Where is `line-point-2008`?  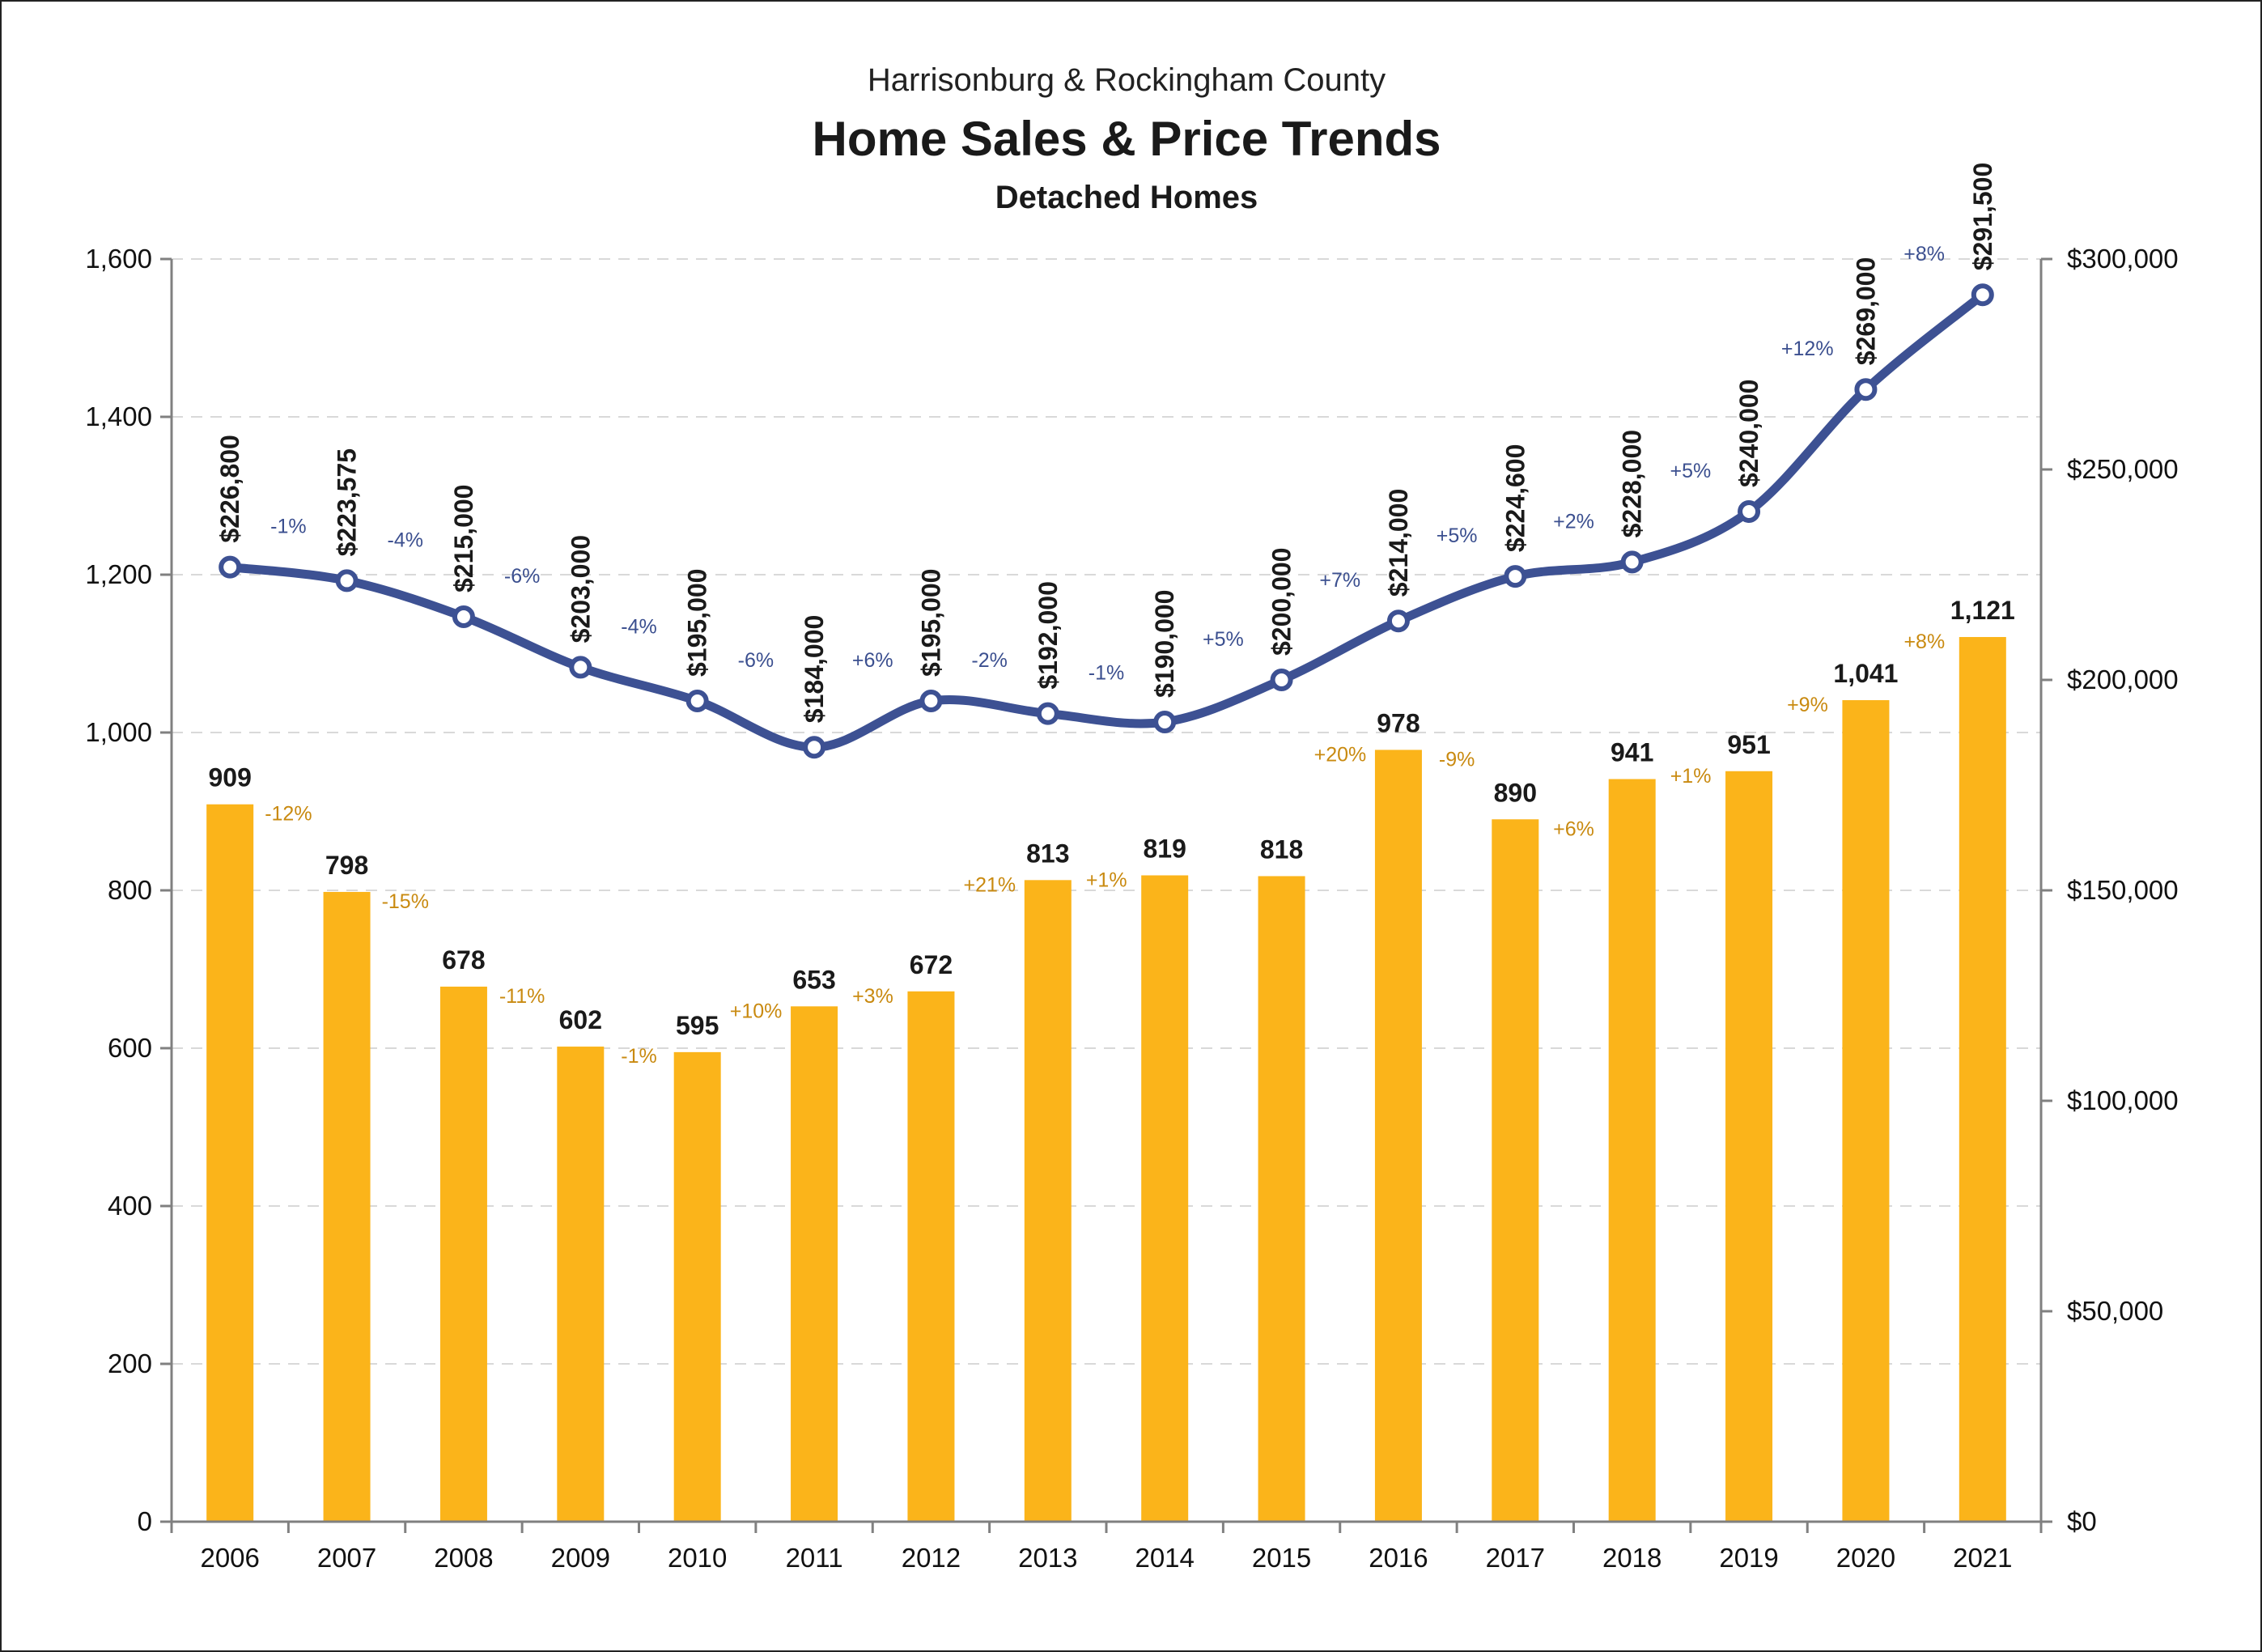 line-point-2008 is located at coordinates (463, 616).